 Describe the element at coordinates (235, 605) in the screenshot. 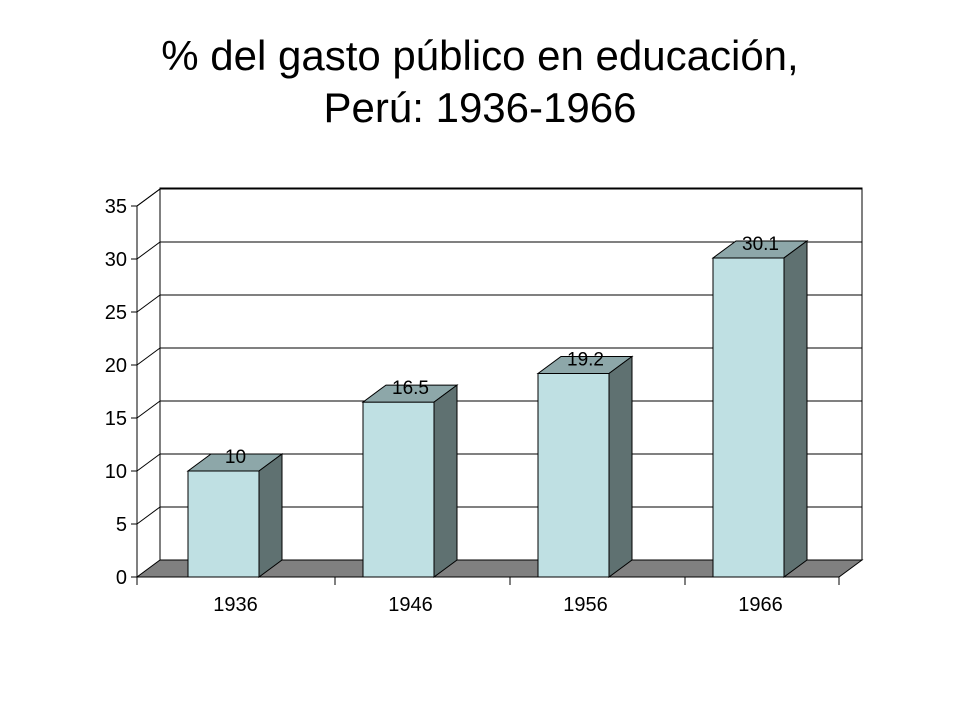

I see `x-tick-label: 1936` at that location.